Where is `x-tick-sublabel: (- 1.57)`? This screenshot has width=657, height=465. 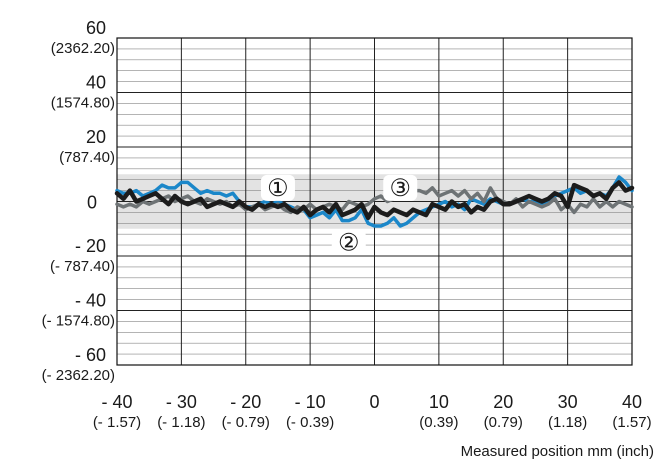
x-tick-sublabel: (- 1.57) is located at coordinates (117, 422).